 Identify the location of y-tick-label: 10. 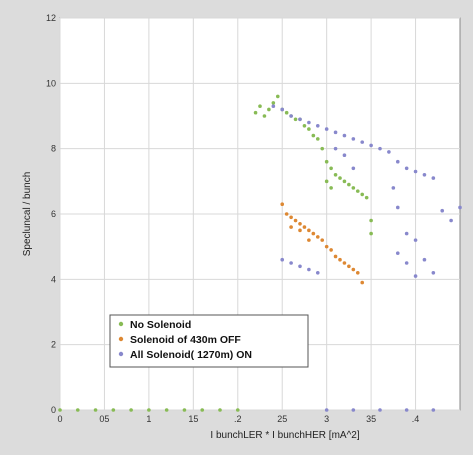
(51, 83).